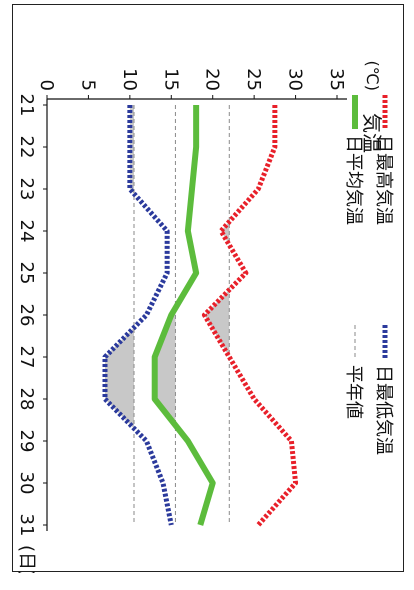  Describe the element at coordinates (170, 79) in the screenshot. I see `y-tick-label-15: 15` at that location.